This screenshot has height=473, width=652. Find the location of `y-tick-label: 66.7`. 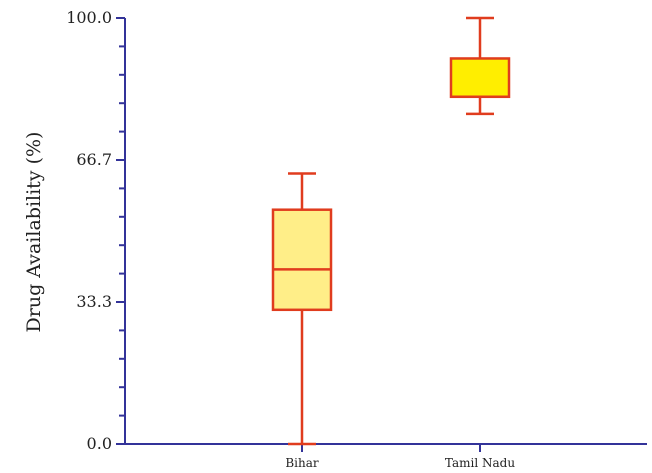

y-tick-label: 66.7 is located at coordinates (94, 159).